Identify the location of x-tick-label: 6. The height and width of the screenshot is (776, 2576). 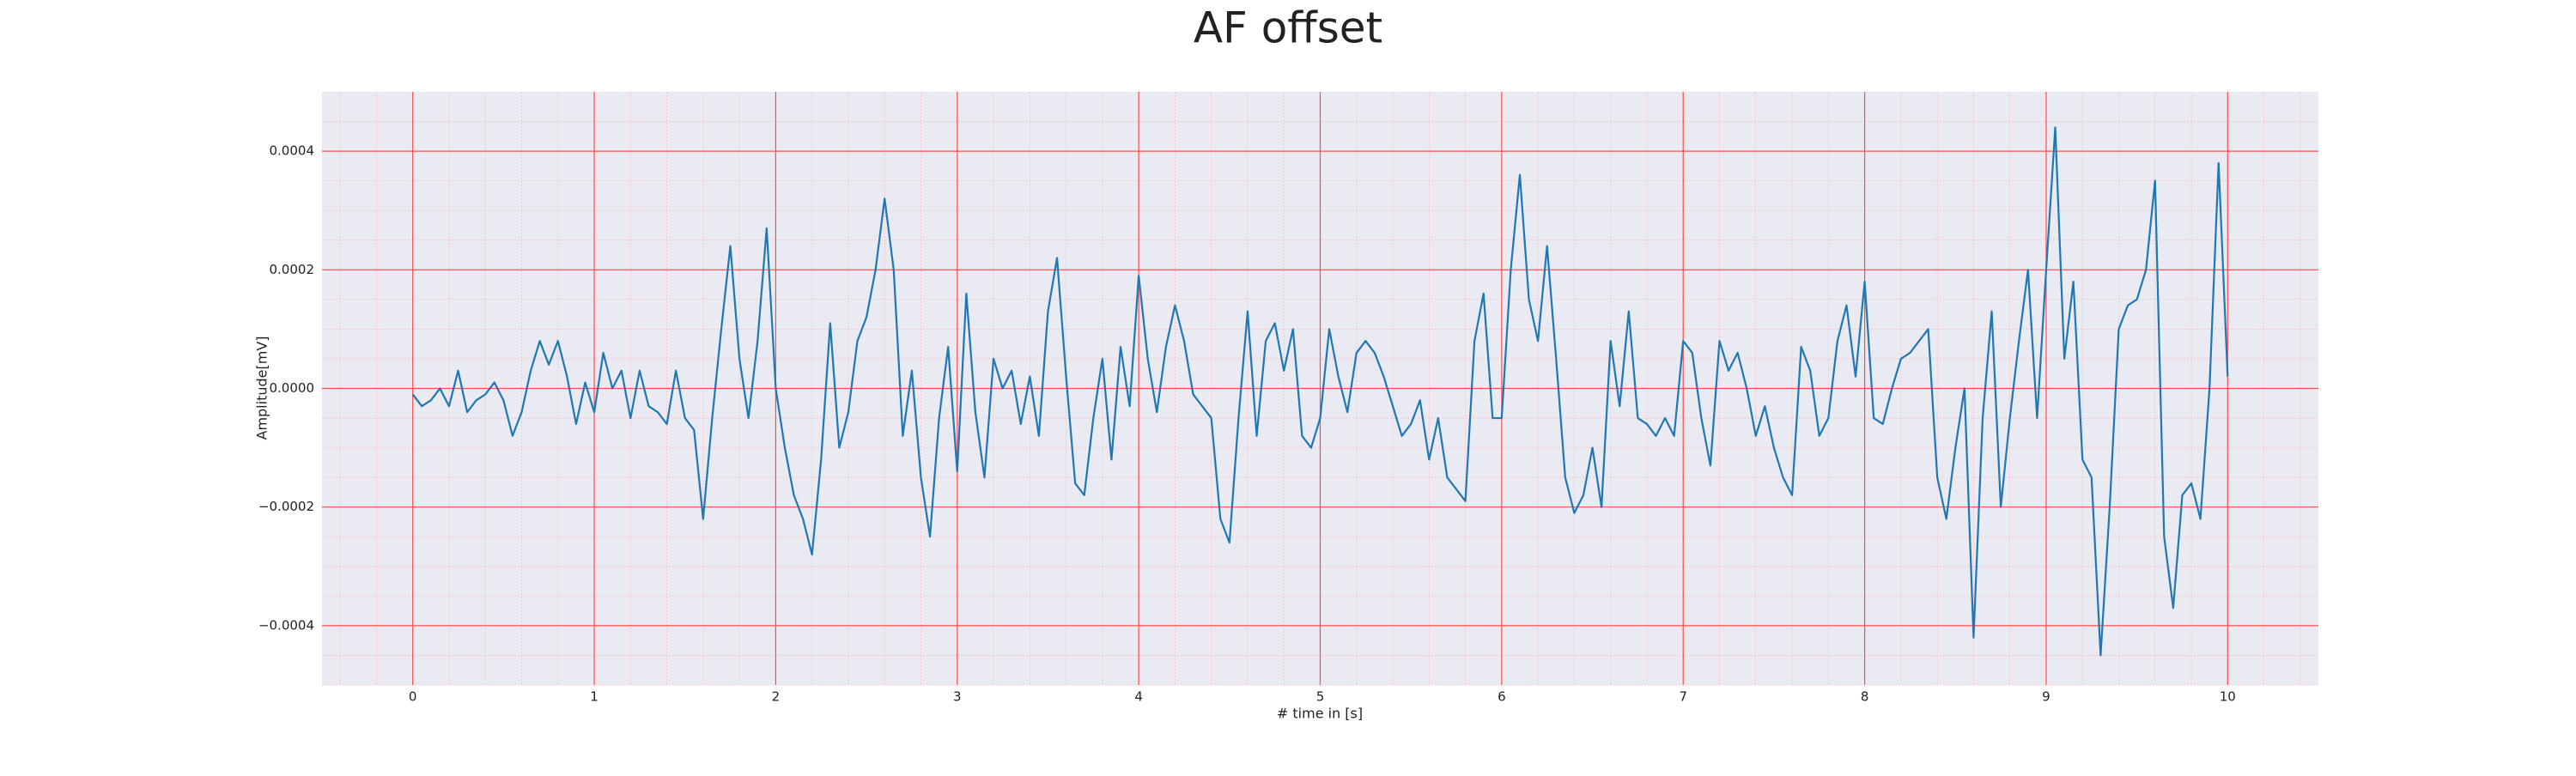
(1502, 697).